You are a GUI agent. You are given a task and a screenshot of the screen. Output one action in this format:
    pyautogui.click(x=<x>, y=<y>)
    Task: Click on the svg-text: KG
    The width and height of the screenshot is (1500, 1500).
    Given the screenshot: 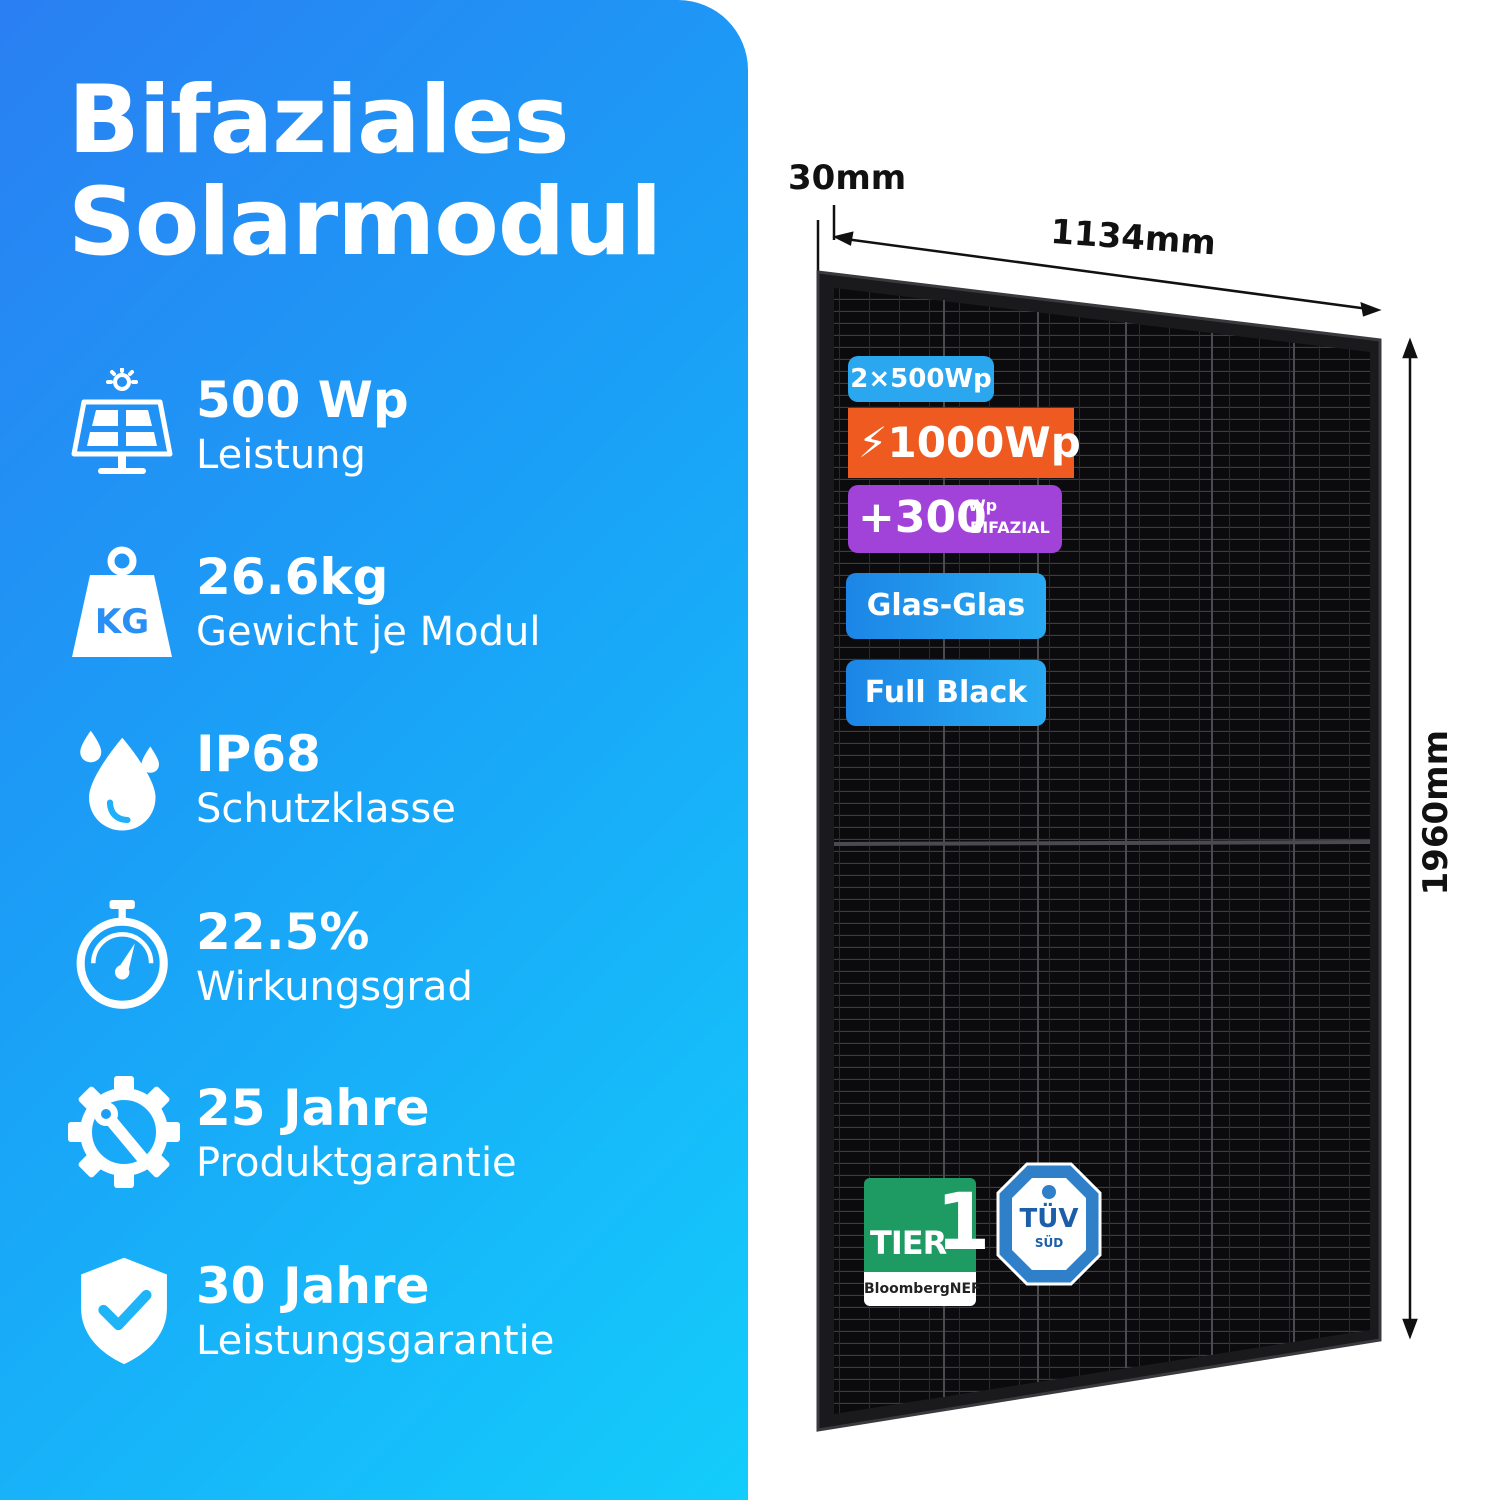 What is the action you would take?
    pyautogui.click(x=122, y=622)
    